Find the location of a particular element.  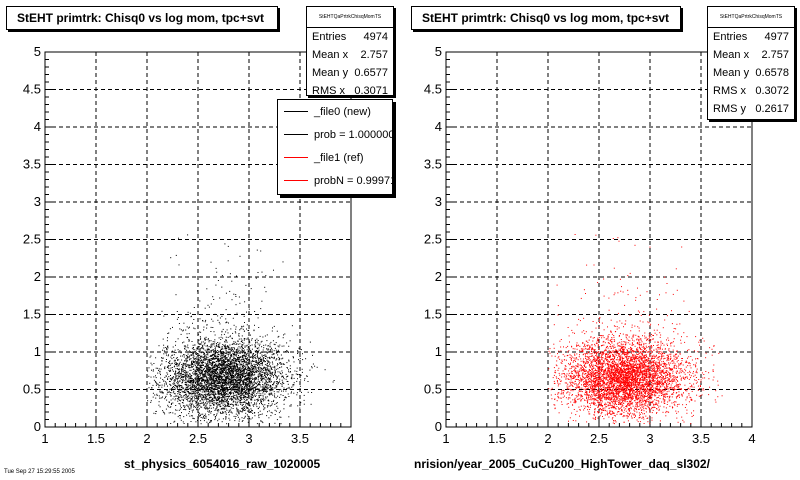

y-tick-label: 1 is located at coordinates (37, 351).